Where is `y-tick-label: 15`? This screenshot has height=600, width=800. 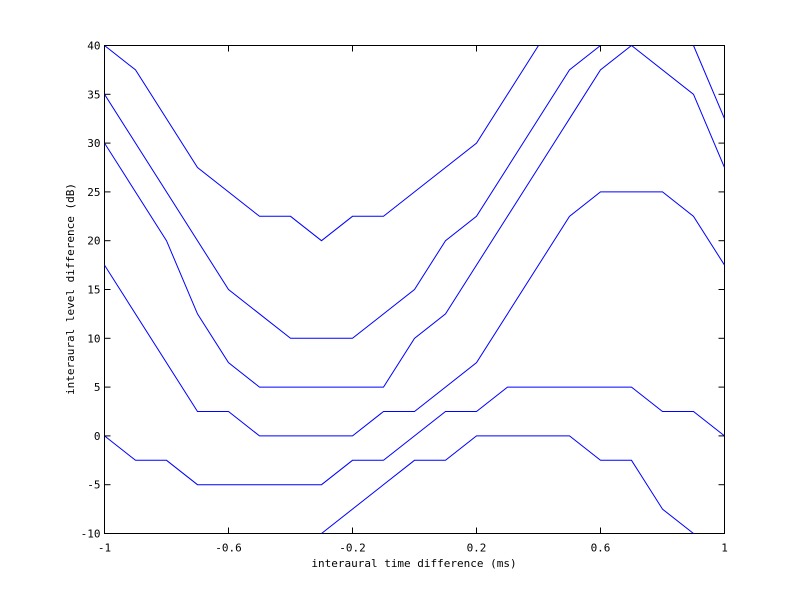
y-tick-label: 15 is located at coordinates (93, 290).